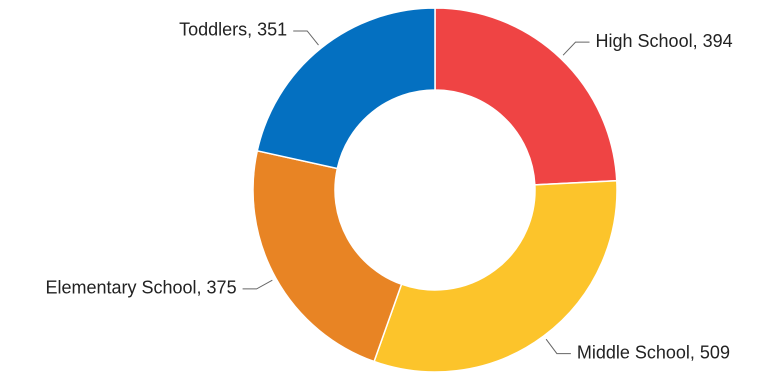 The width and height of the screenshot is (760, 374). I want to click on leader-line-middle-school, so click(558, 346).